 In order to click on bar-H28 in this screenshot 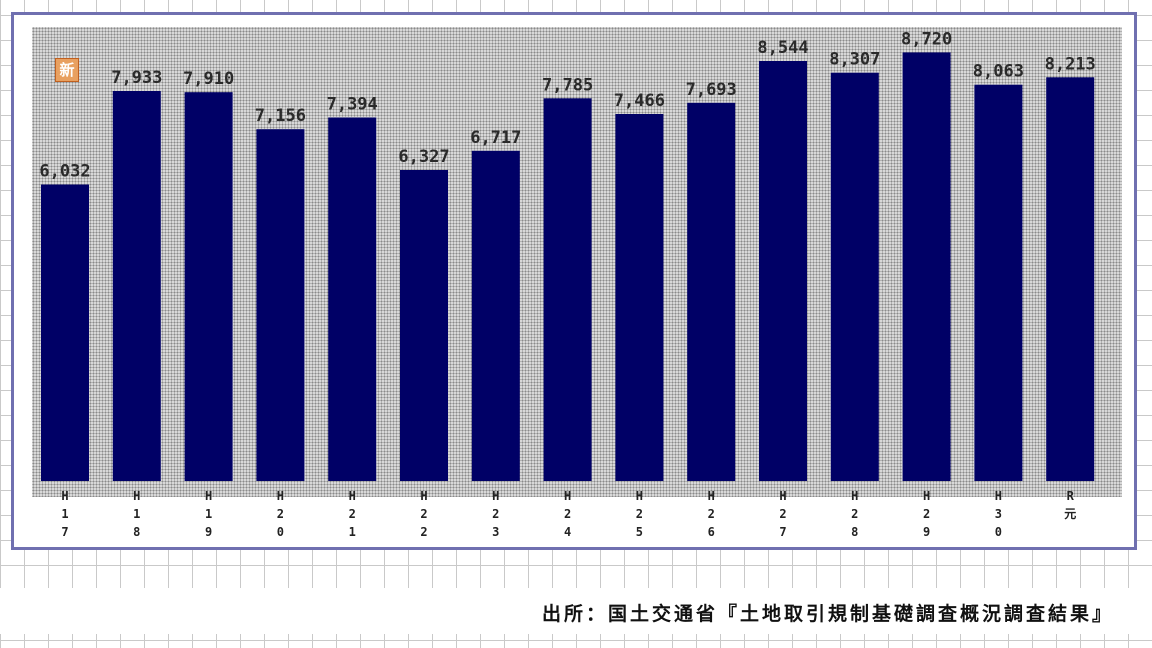, I will do `click(854, 276)`.